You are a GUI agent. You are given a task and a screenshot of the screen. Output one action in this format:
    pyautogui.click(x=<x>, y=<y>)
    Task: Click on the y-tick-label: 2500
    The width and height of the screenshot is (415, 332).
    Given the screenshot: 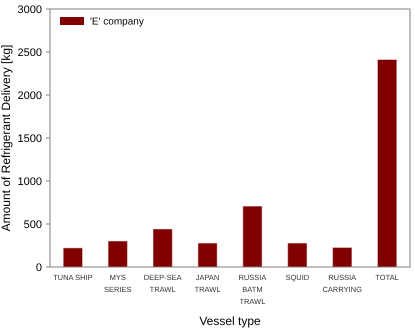 What is the action you would take?
    pyautogui.click(x=30, y=52)
    